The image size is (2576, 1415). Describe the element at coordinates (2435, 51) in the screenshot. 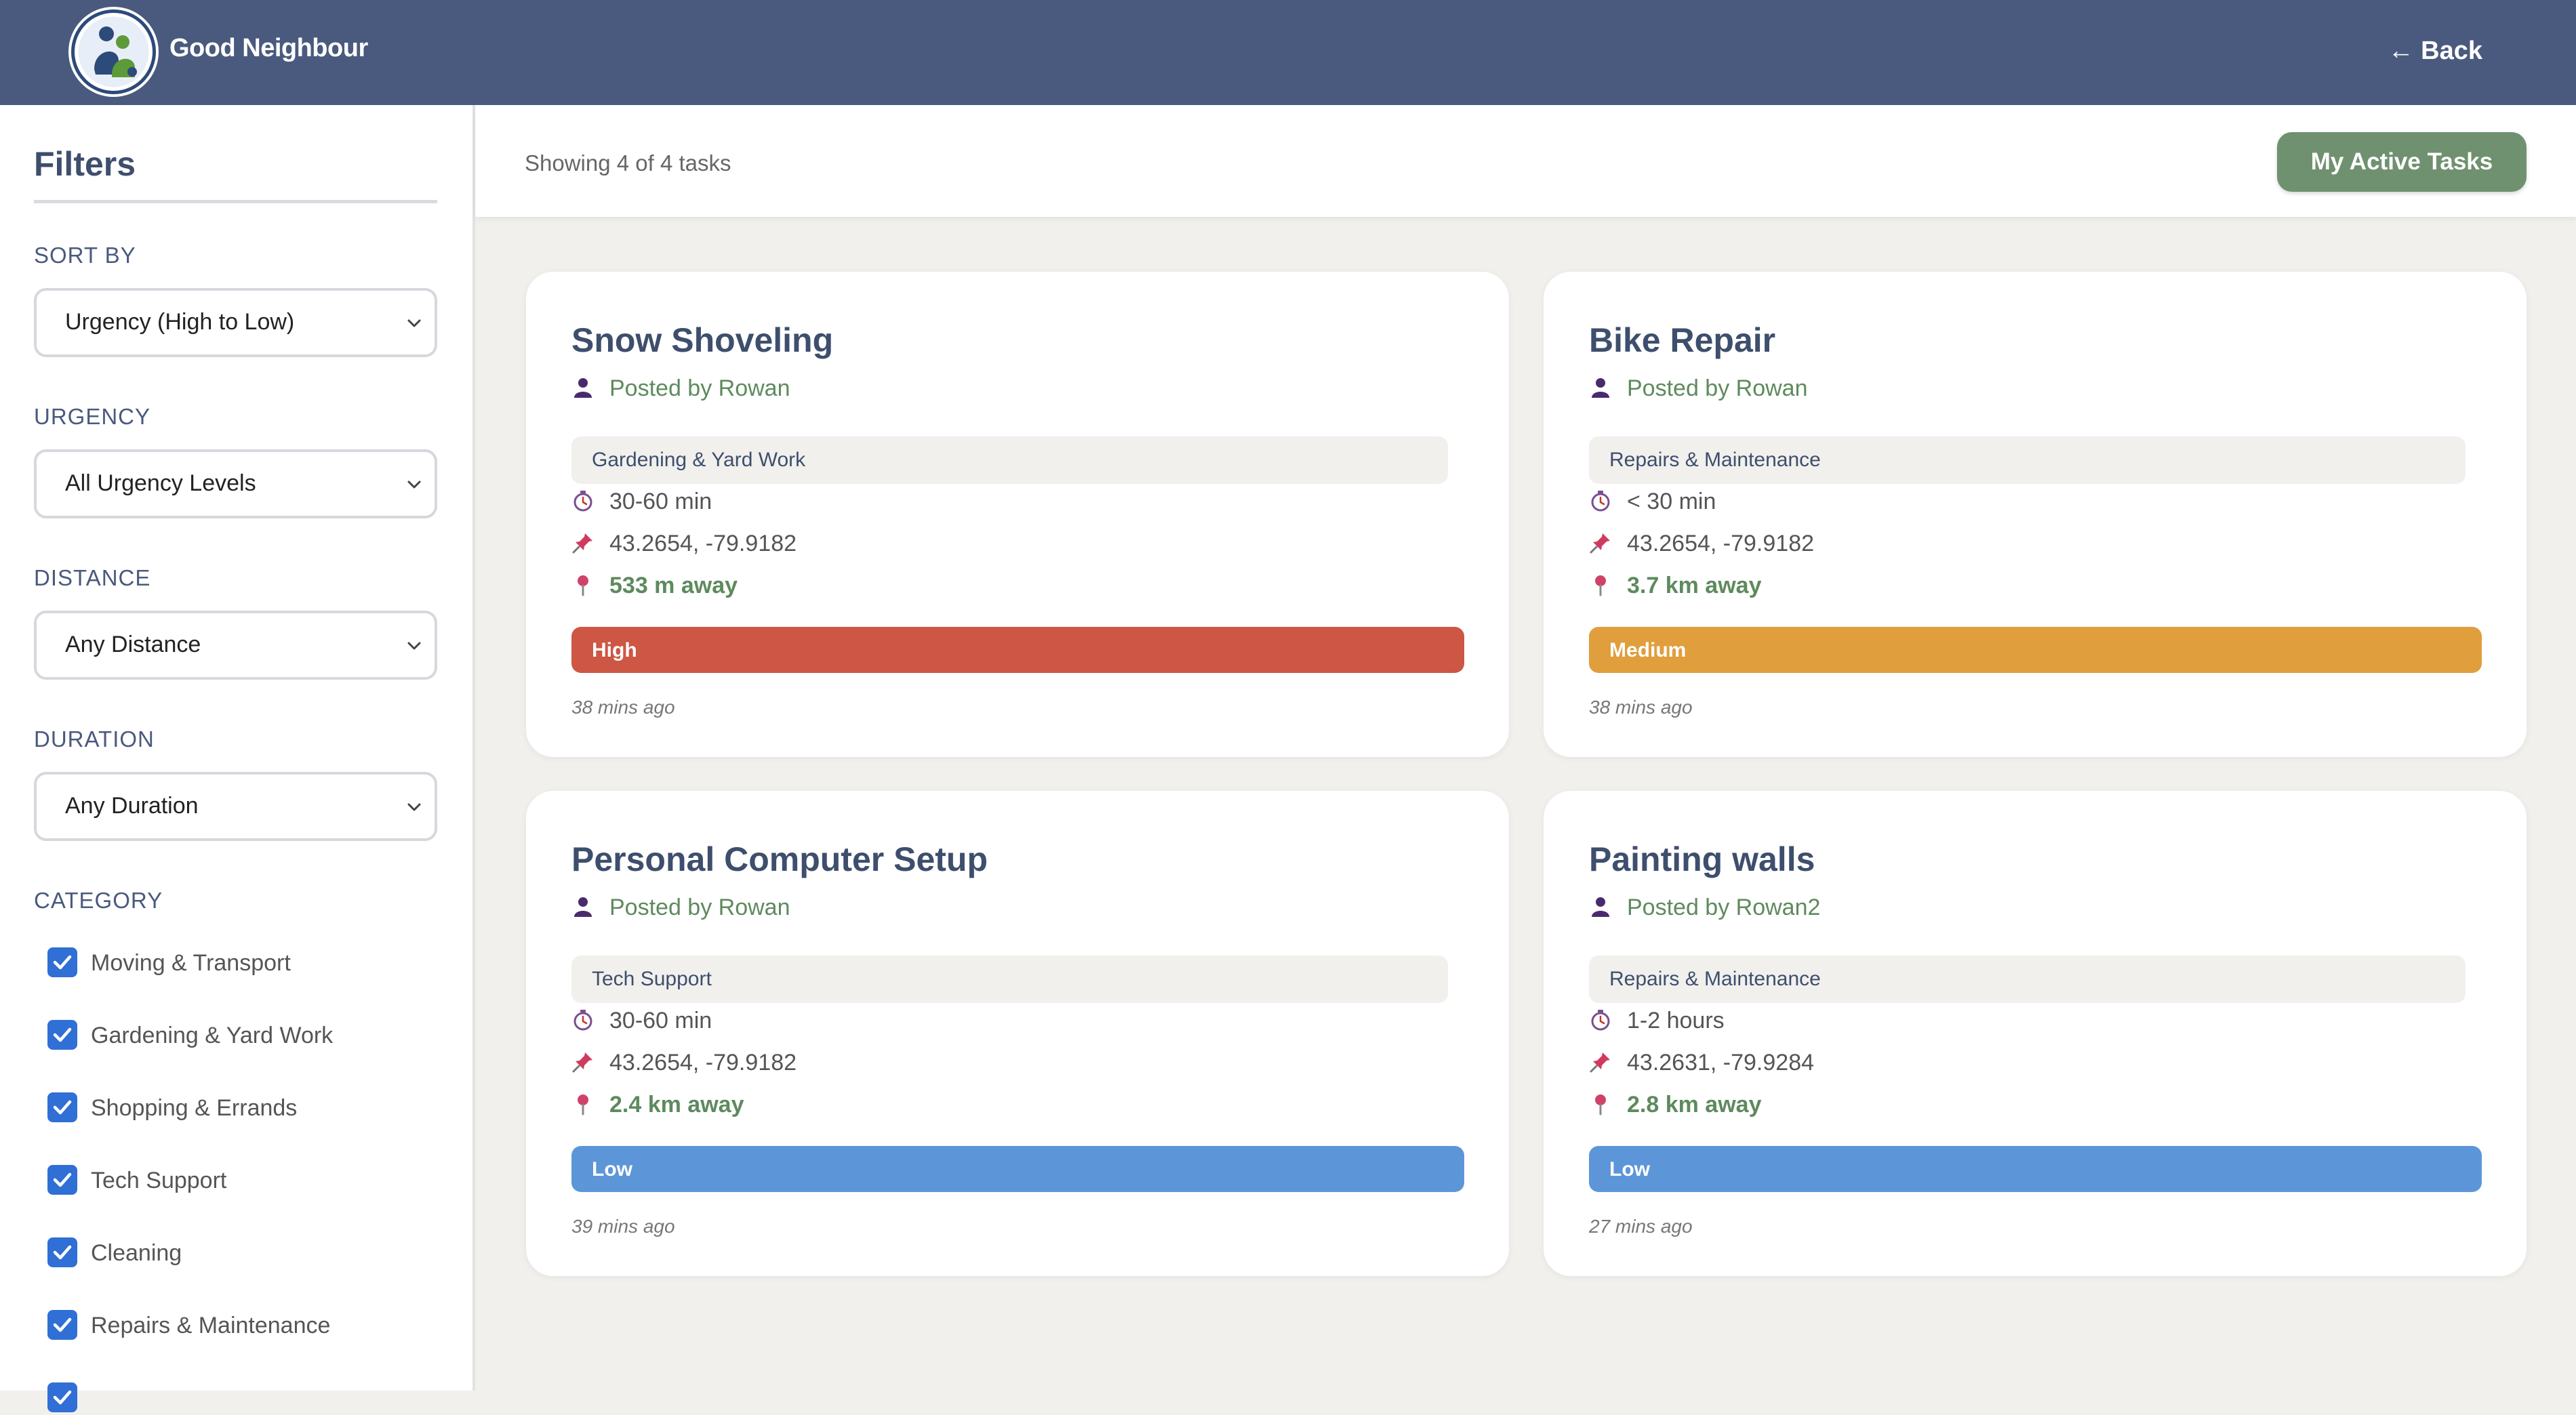

I see `back-button: ← Back` at that location.